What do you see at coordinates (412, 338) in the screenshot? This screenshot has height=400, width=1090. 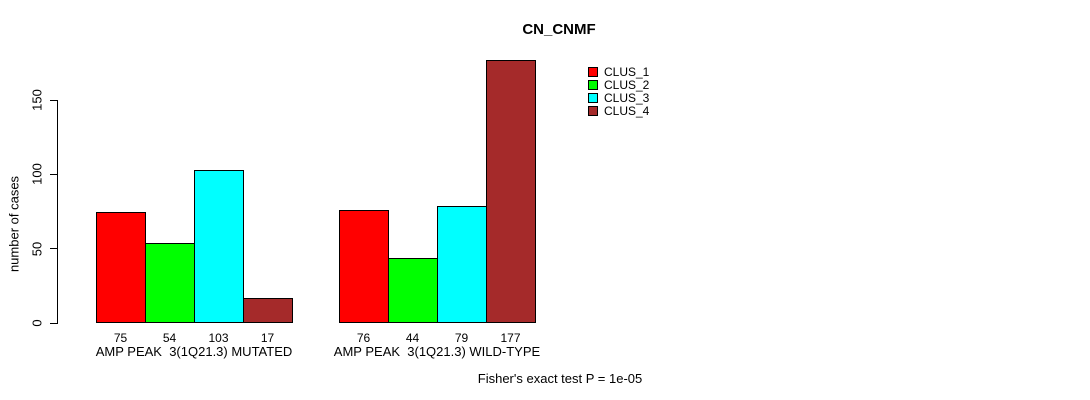 I see `bar-value-label: 44` at bounding box center [412, 338].